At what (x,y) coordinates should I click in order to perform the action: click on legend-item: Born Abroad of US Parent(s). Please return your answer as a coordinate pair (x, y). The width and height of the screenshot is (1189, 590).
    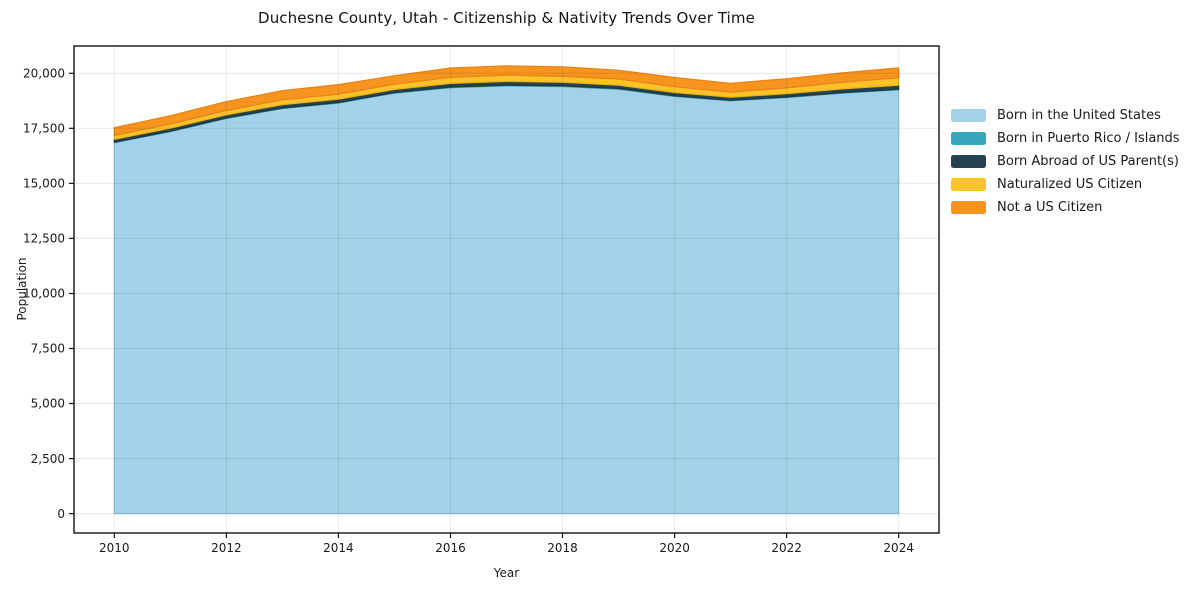
    Looking at the image, I should click on (1065, 161).